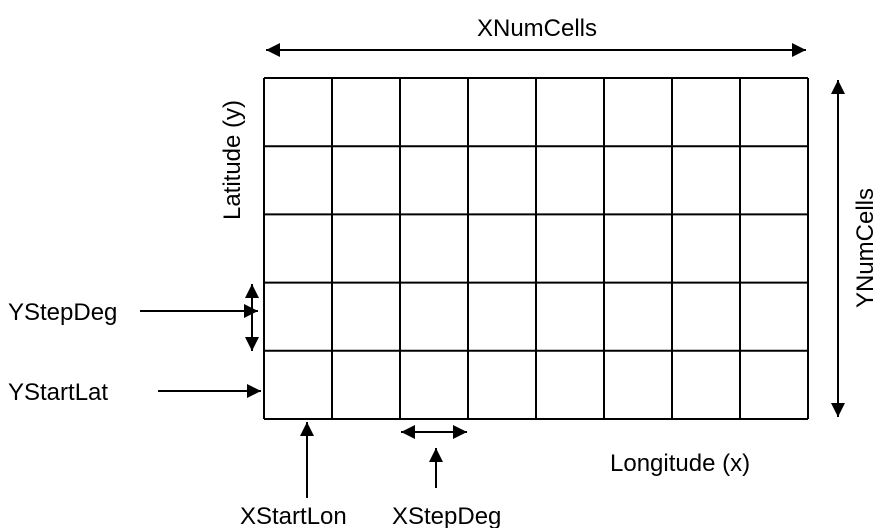  What do you see at coordinates (863, 248) in the screenshot?
I see `y-num-cells-label: YNumCells` at bounding box center [863, 248].